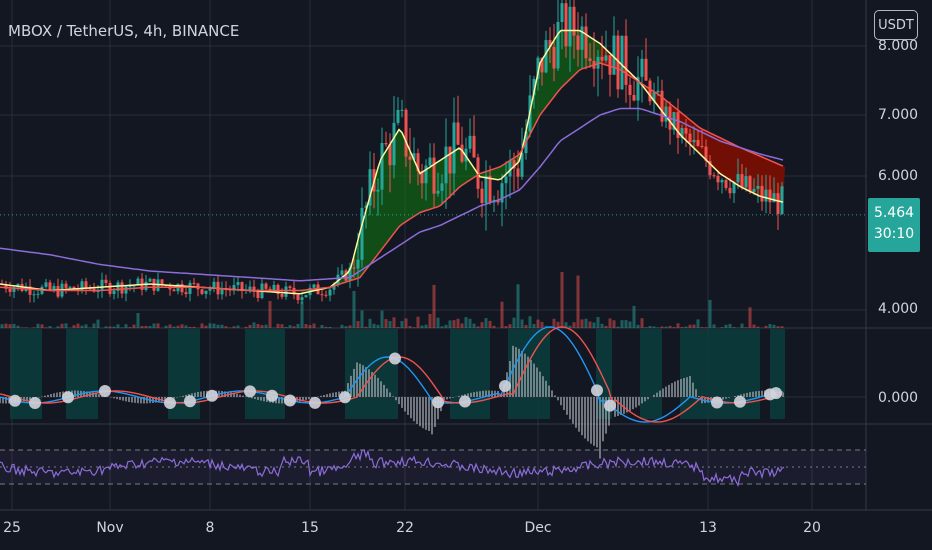  I want to click on x-tick-label: 15, so click(310, 528).